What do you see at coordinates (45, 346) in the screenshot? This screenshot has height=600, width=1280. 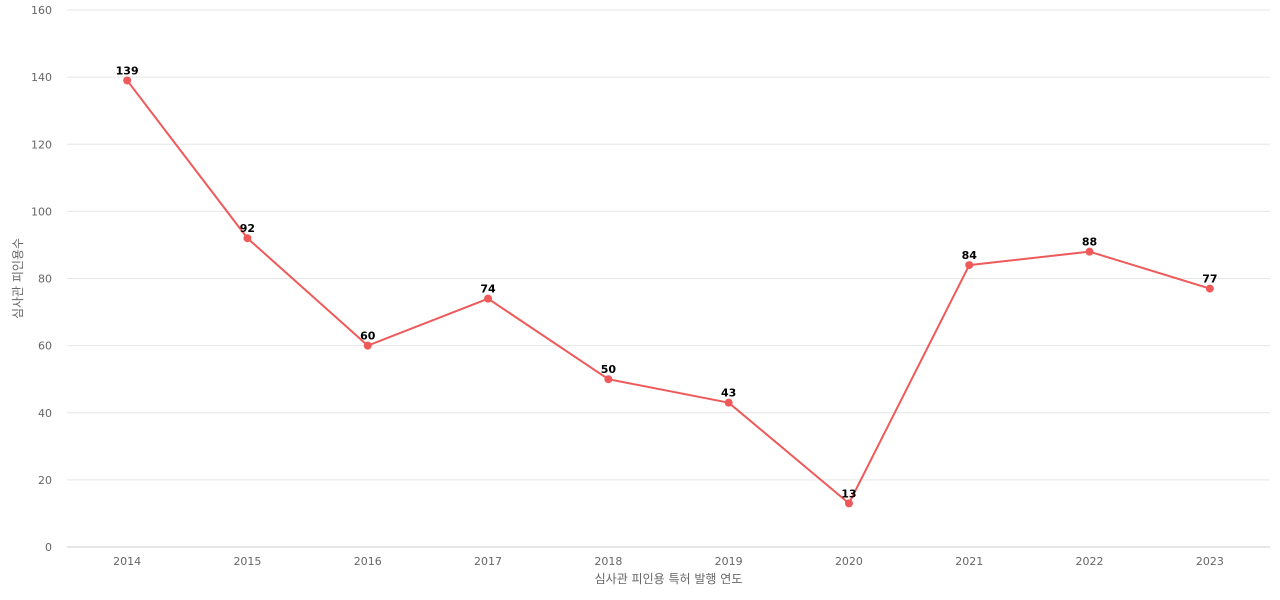 I see `y-tick-label: 60` at bounding box center [45, 346].